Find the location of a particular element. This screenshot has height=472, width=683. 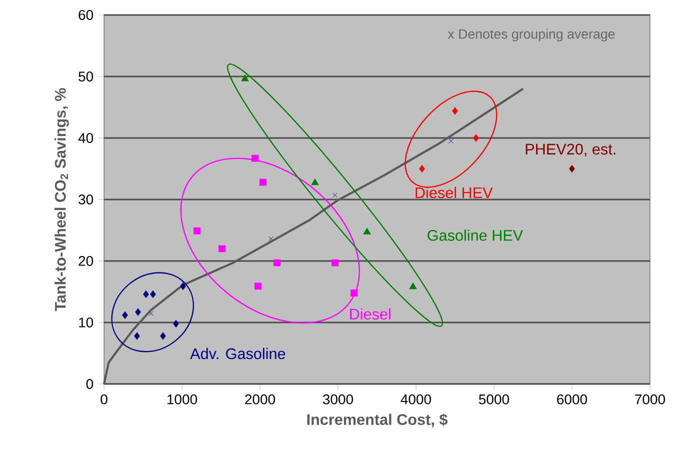

y-tick-label: 50 is located at coordinates (86, 77).